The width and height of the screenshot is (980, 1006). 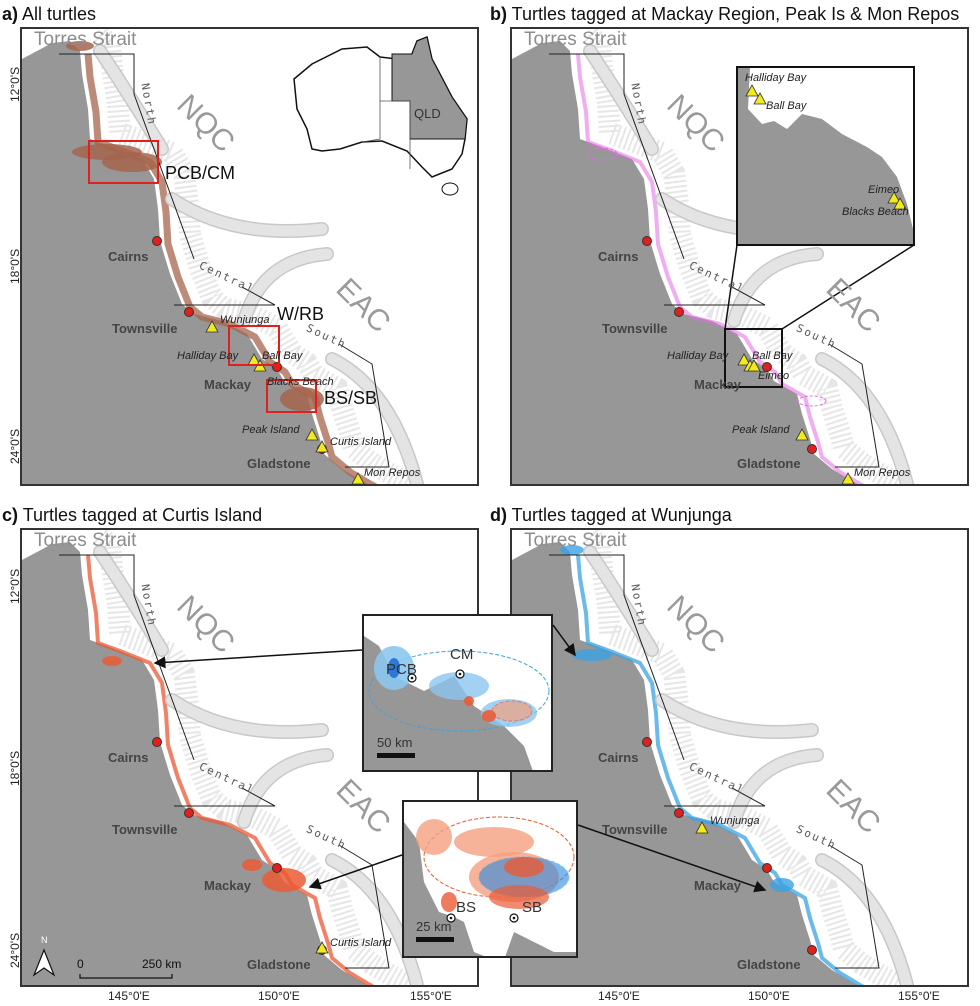 What do you see at coordinates (882, 473) in the screenshot?
I see `site-label: Mon Repos` at bounding box center [882, 473].